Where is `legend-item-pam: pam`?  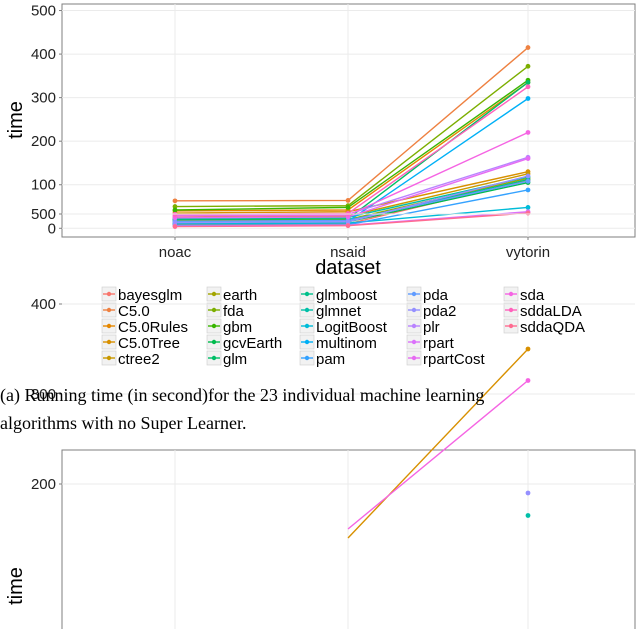 legend-item-pam: pam is located at coordinates (322, 359).